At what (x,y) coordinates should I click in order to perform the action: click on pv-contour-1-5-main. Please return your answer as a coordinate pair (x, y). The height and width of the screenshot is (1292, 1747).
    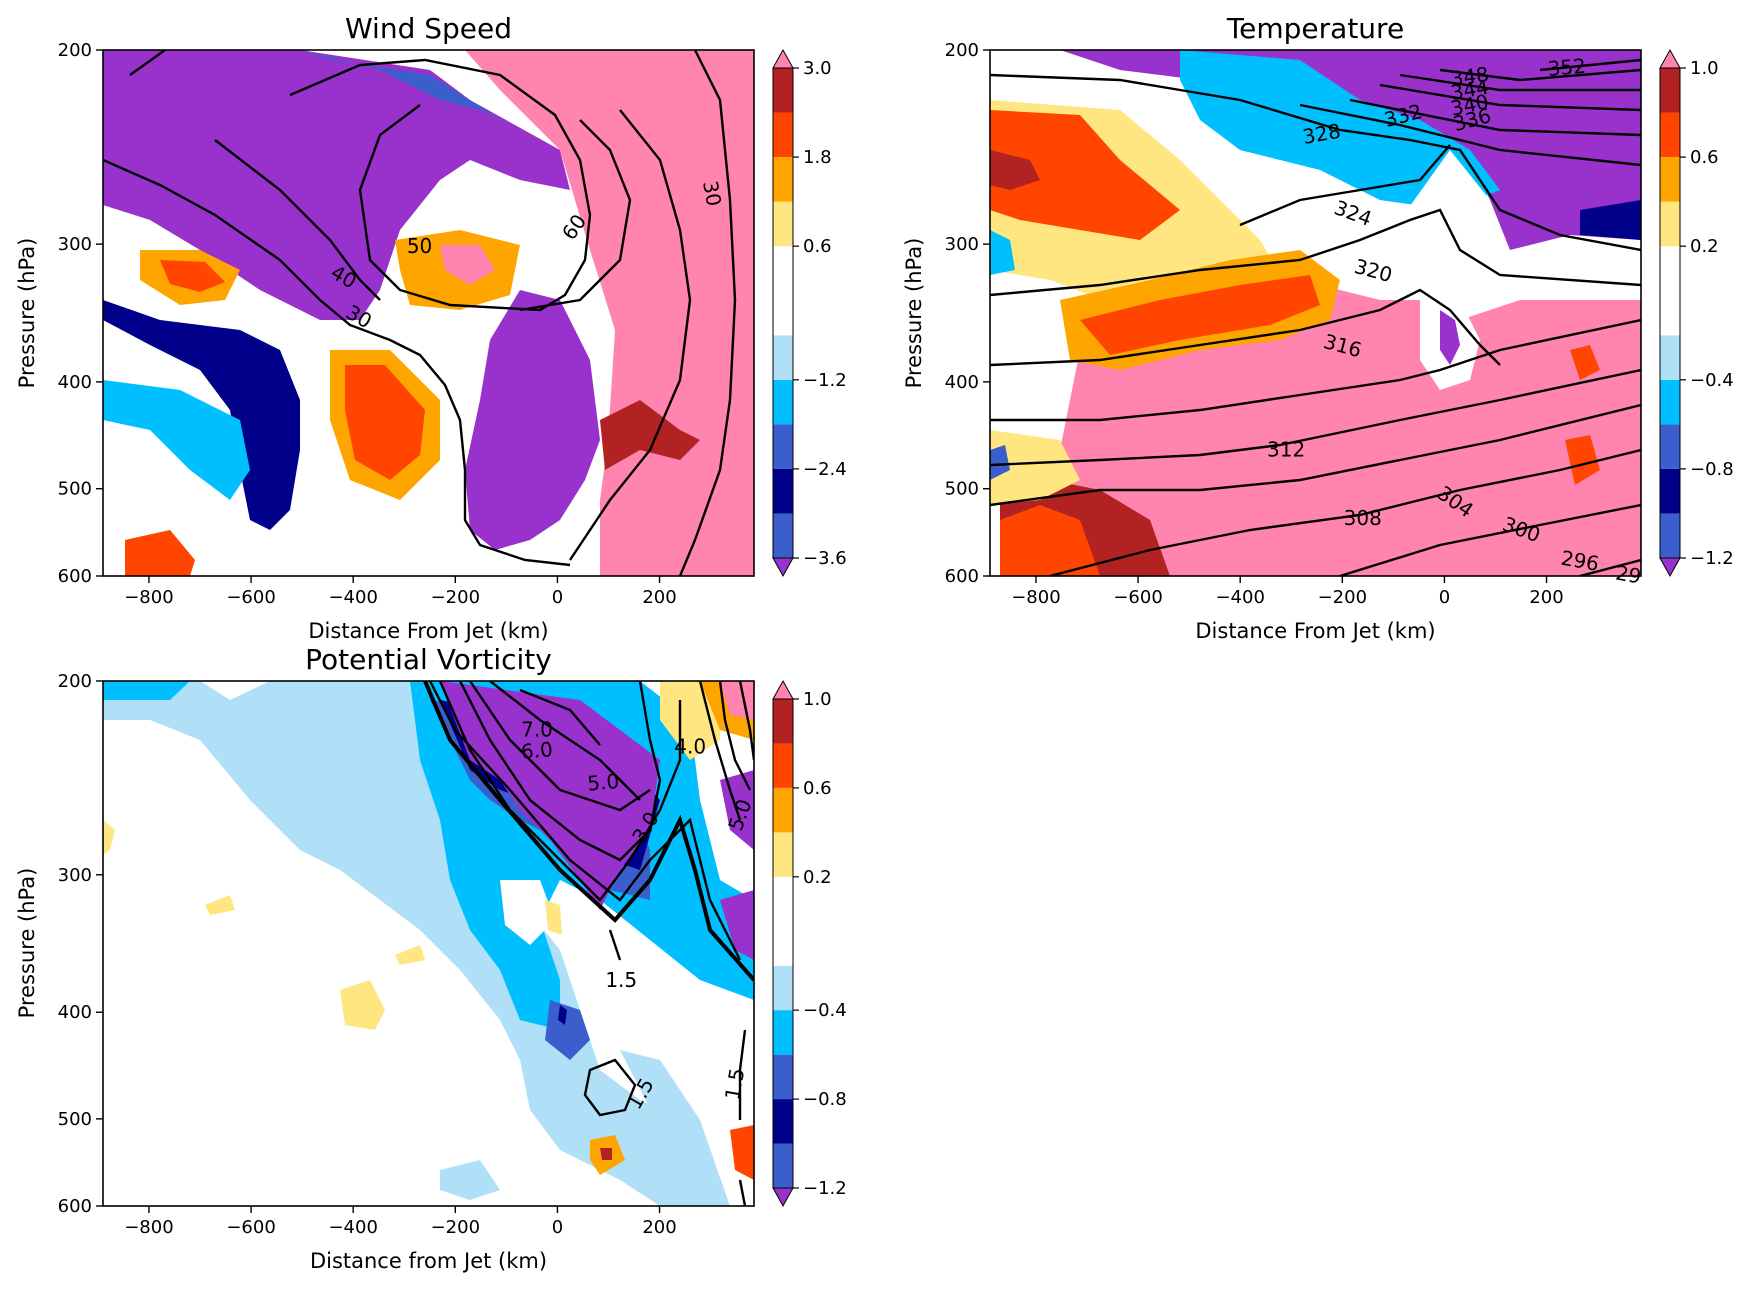
    Looking at the image, I should click on (588, 831).